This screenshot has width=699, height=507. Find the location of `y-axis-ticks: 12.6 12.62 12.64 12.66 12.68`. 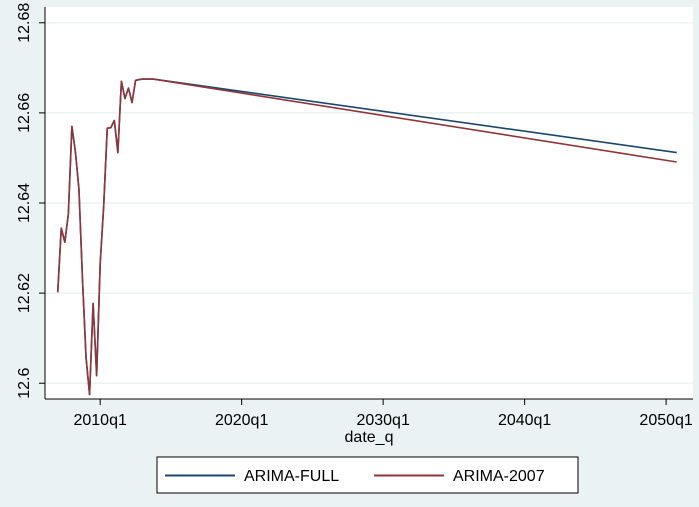

y-axis-ticks: 12.6 12.62 12.64 12.66 12.68 is located at coordinates (30, 201).